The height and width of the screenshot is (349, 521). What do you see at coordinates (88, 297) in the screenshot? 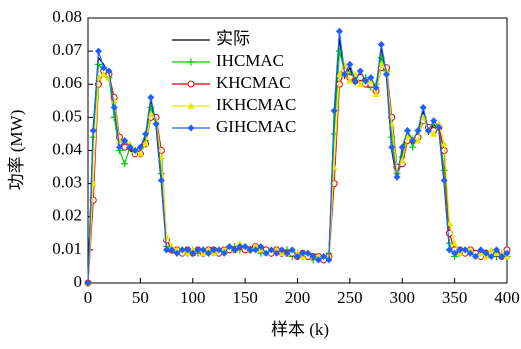
I see `x-tick-label: 0` at bounding box center [88, 297].